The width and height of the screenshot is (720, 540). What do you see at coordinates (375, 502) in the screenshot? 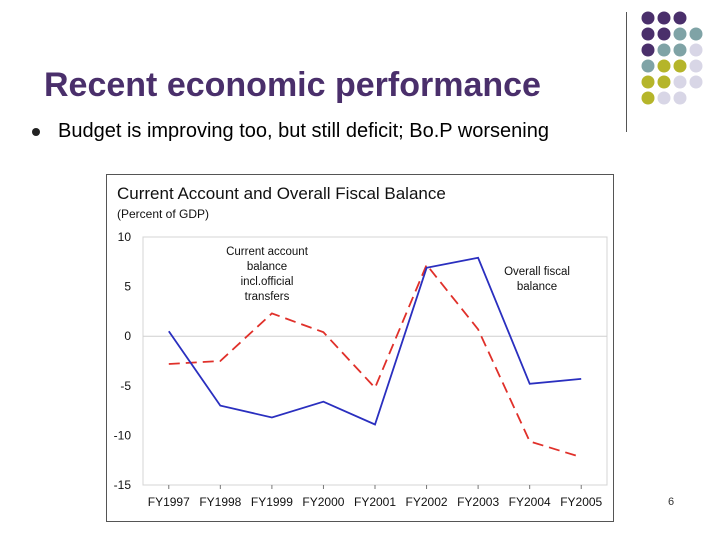
I see `x-tick-label: FY2001` at bounding box center [375, 502].